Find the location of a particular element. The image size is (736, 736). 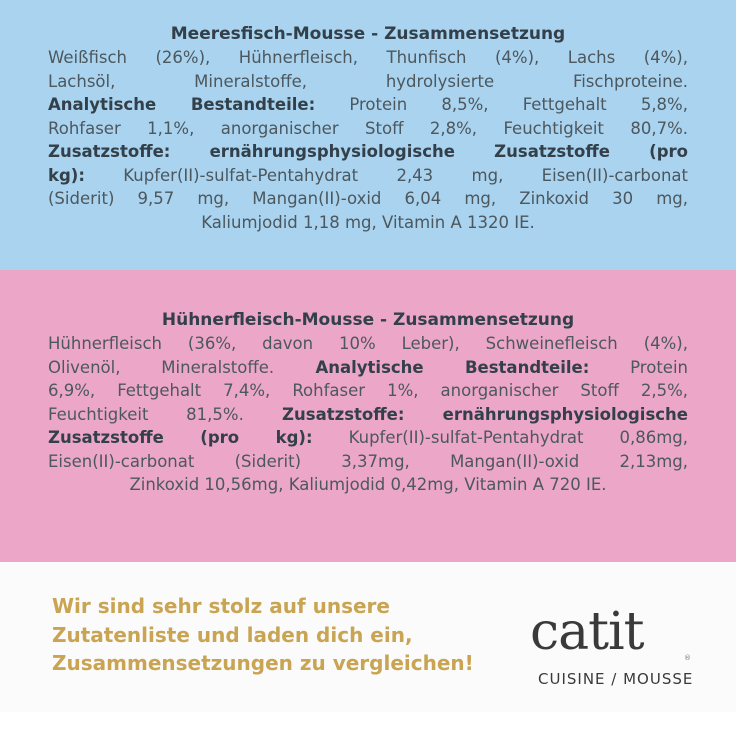

catit-logo: catit ® CUISINE / MOUSSE is located at coordinates (615, 652).